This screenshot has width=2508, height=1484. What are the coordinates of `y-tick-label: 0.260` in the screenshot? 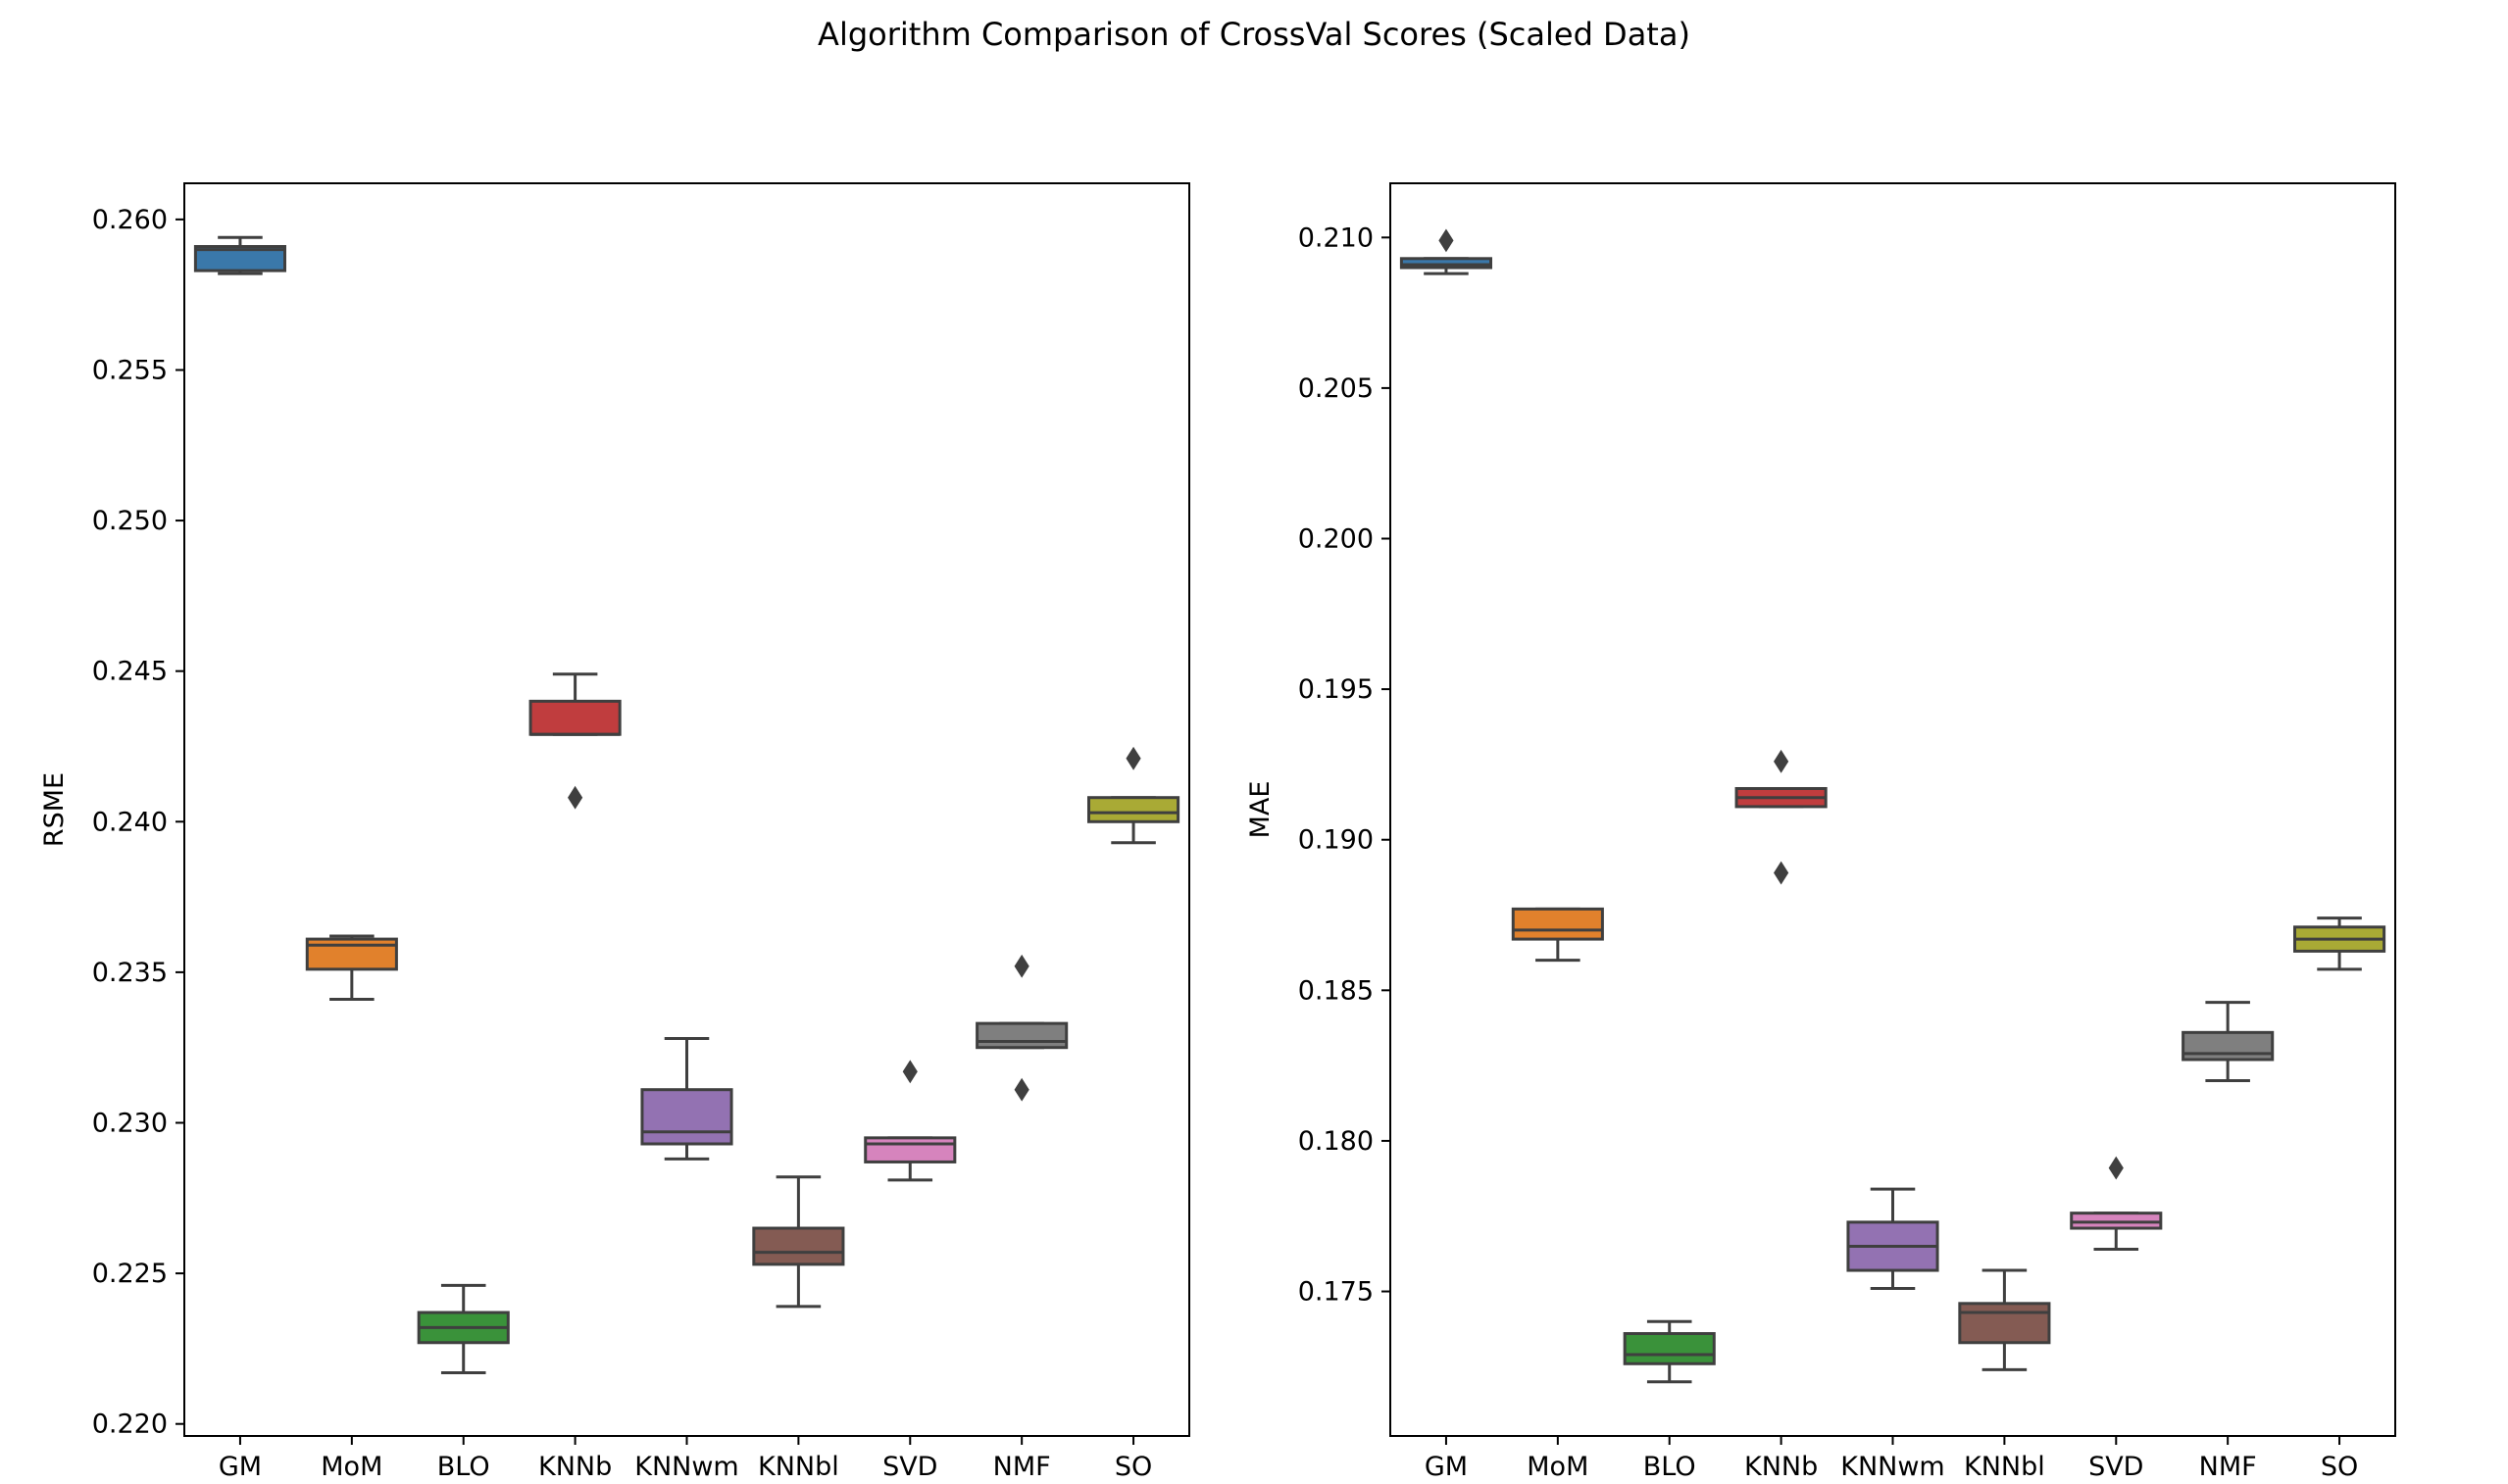 It's located at (130, 220).